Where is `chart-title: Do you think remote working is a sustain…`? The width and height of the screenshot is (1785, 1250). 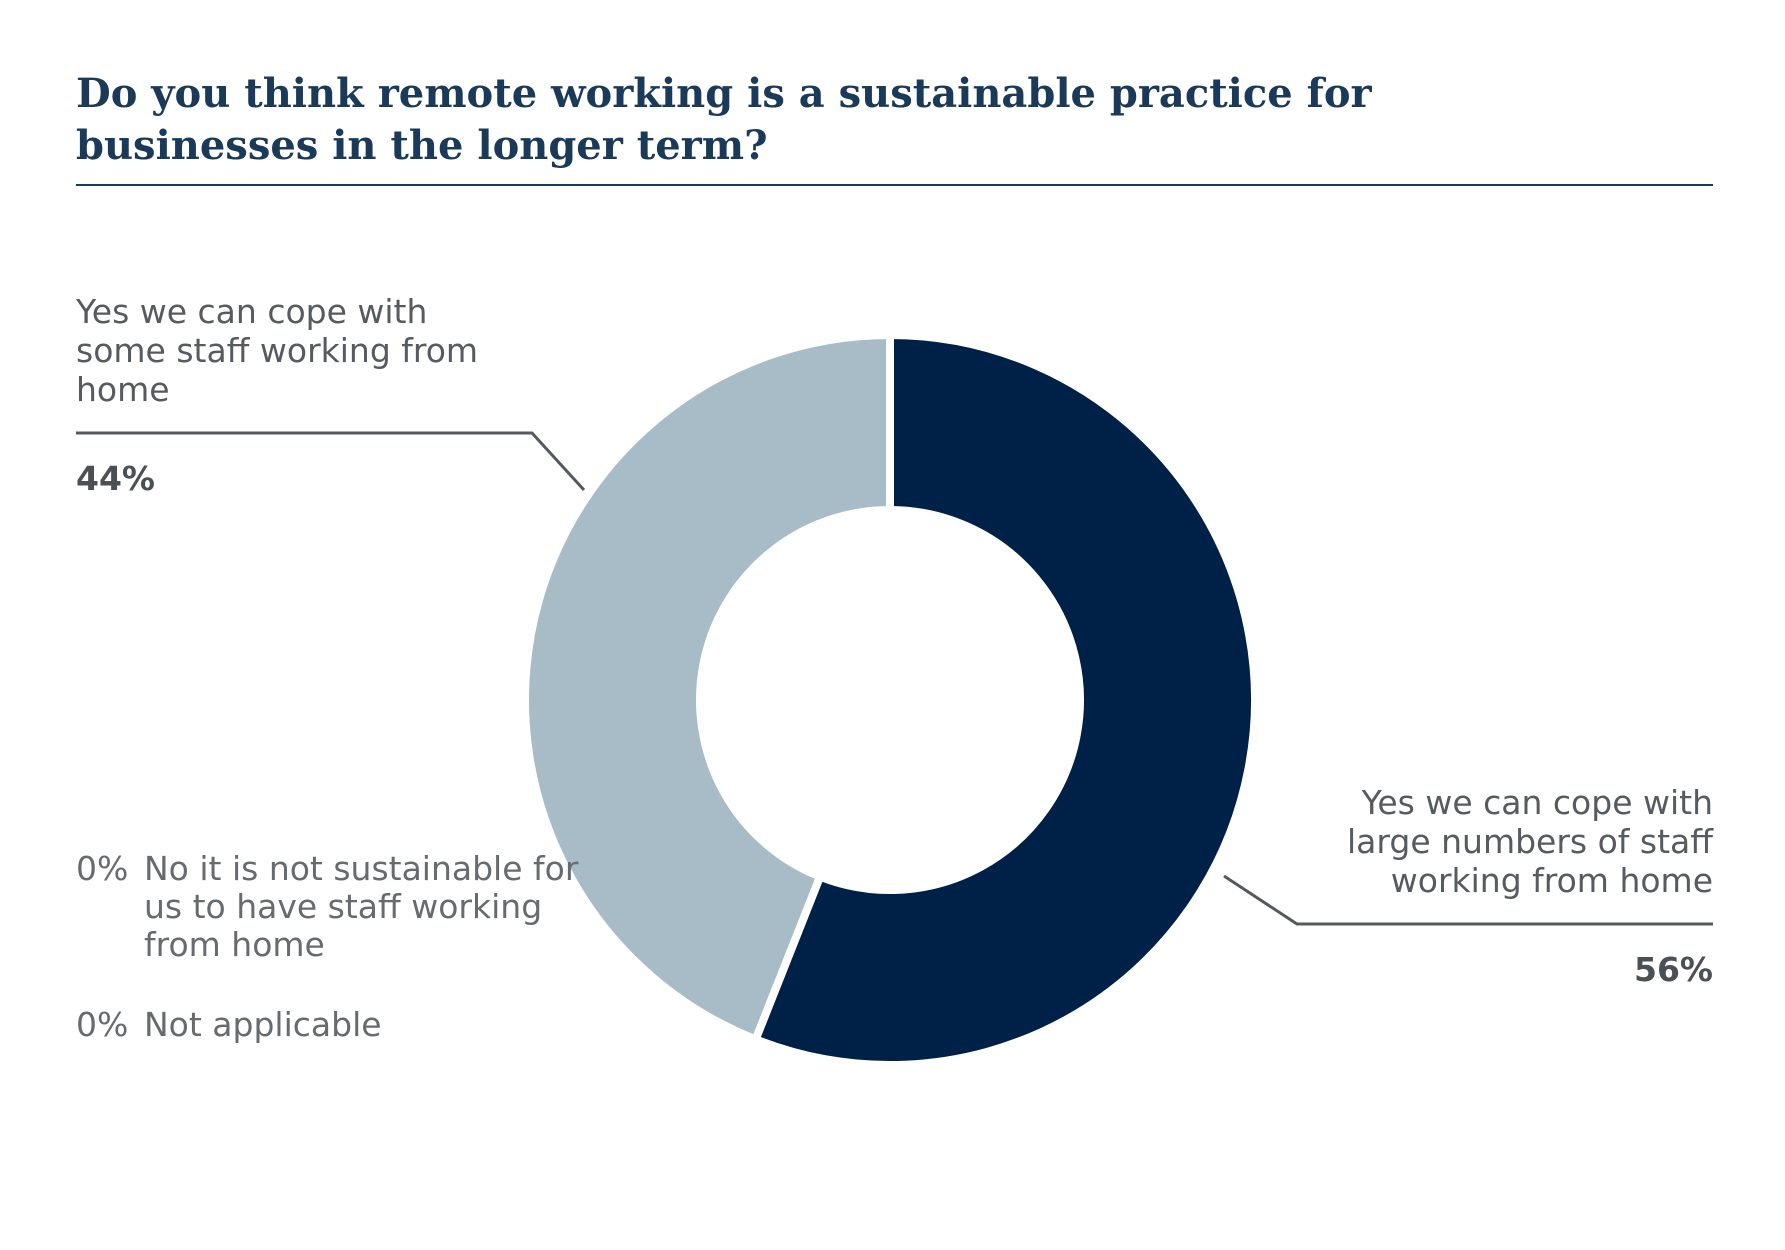
chart-title: Do you think remote working is a sustain… is located at coordinates (724, 119).